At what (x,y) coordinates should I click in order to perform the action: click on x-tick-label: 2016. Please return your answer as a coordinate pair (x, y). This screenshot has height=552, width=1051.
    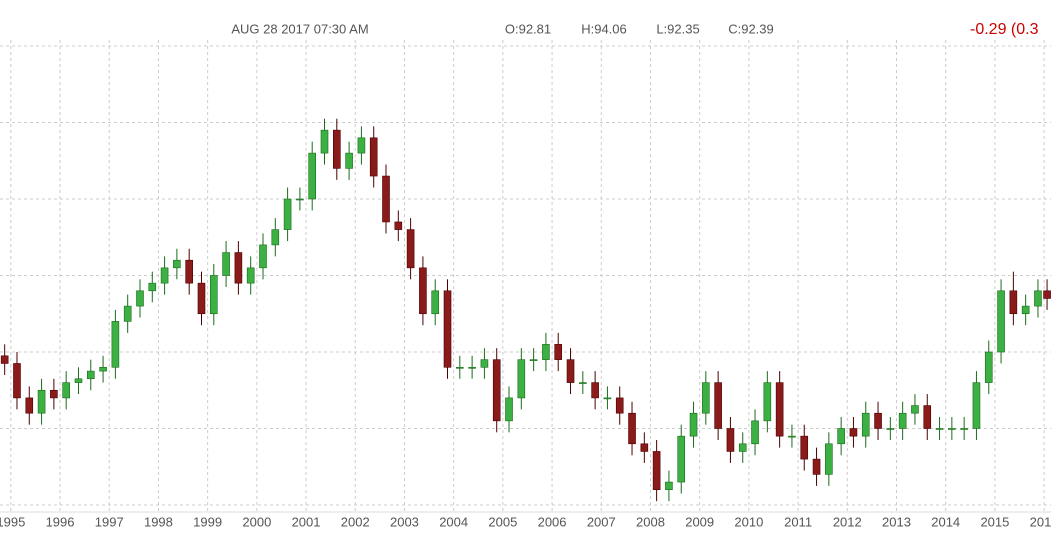
    Looking at the image, I should click on (1040, 521).